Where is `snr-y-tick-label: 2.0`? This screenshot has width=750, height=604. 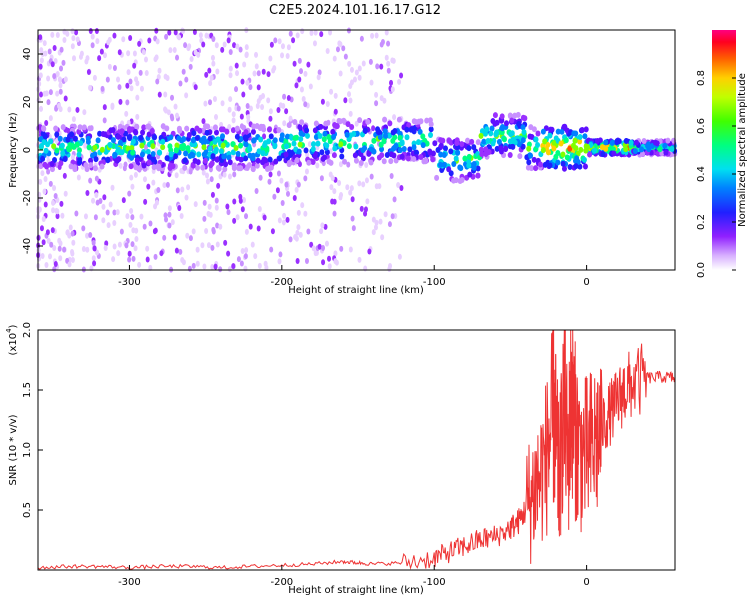
snr-y-tick-label: 2.0 is located at coordinates (27, 330).